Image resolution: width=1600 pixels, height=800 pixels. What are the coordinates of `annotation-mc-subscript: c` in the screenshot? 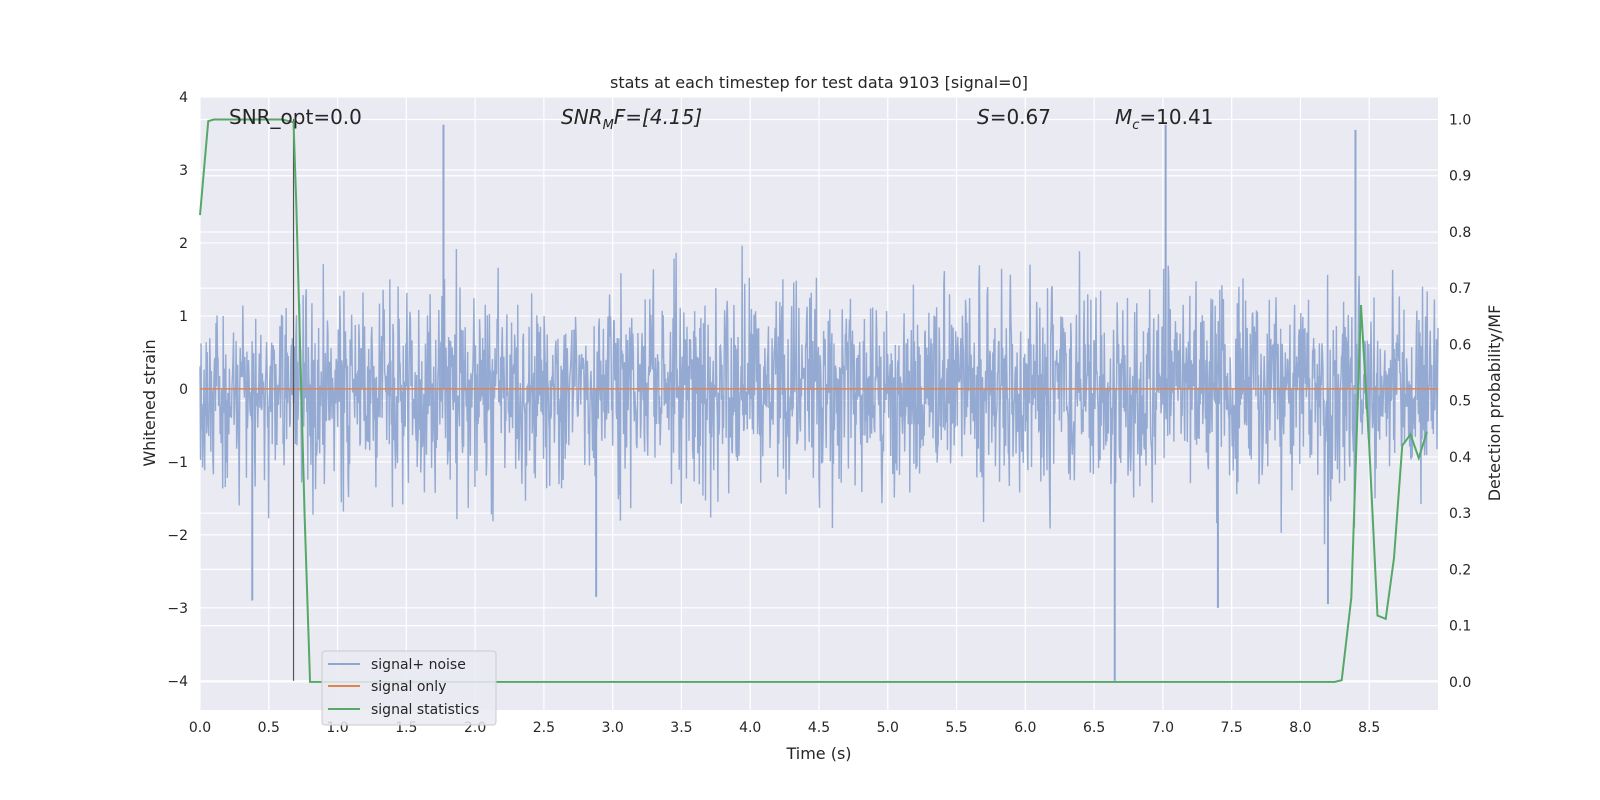 It's located at (1135, 125).